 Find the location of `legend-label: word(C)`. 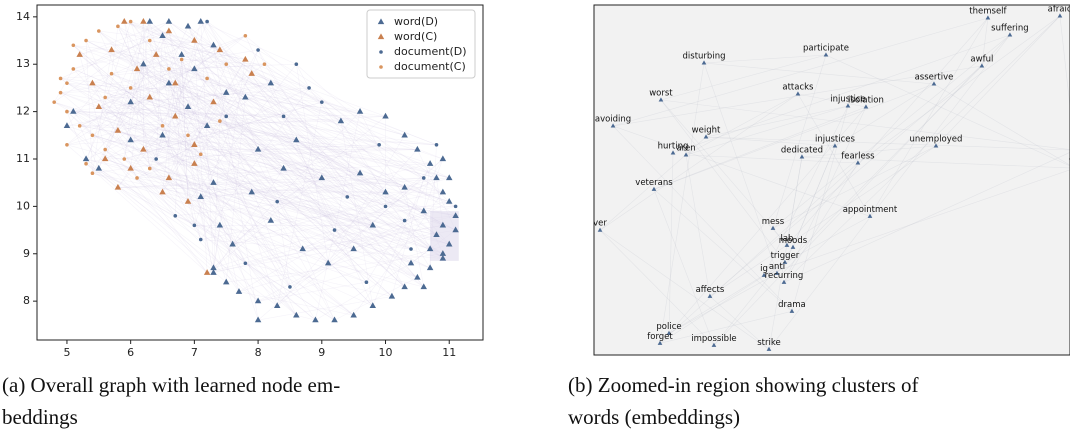

legend-label: word(C) is located at coordinates (415, 36).